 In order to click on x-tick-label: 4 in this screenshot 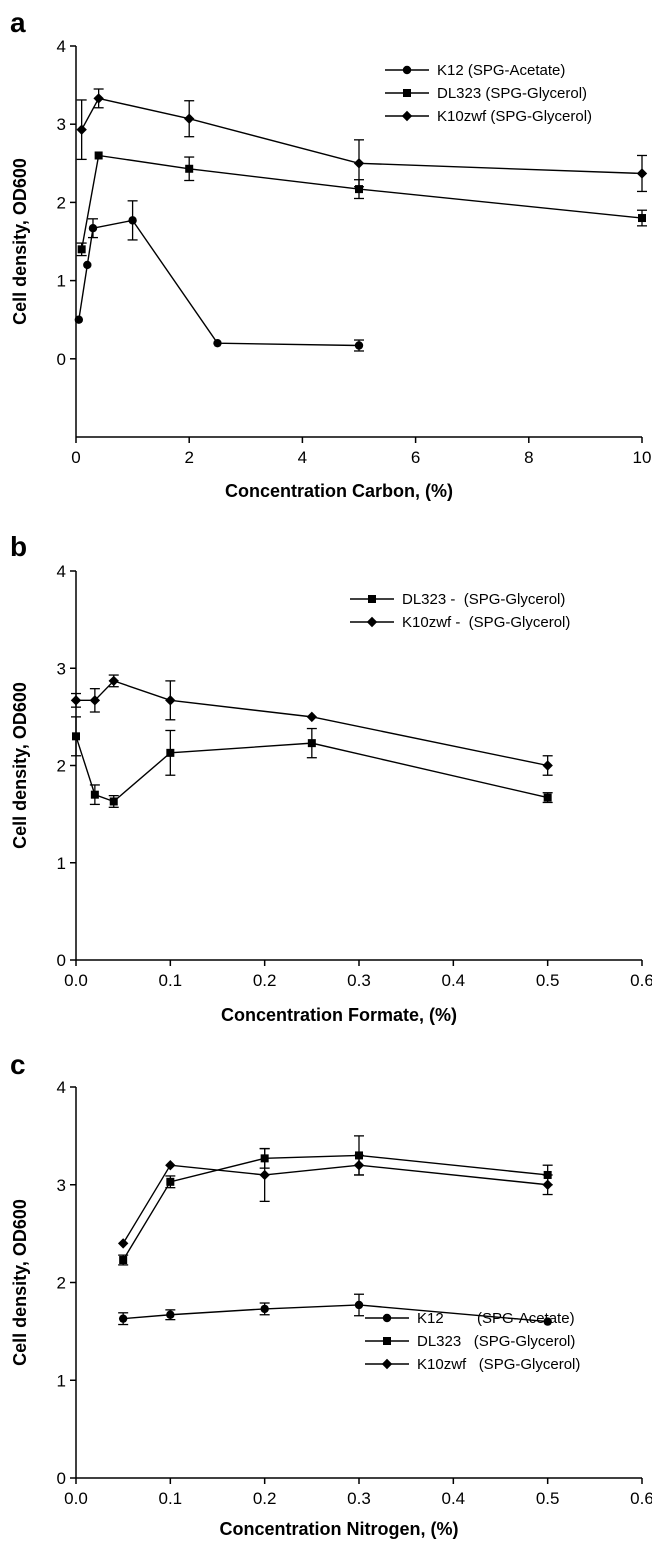, I will do `click(302, 457)`.